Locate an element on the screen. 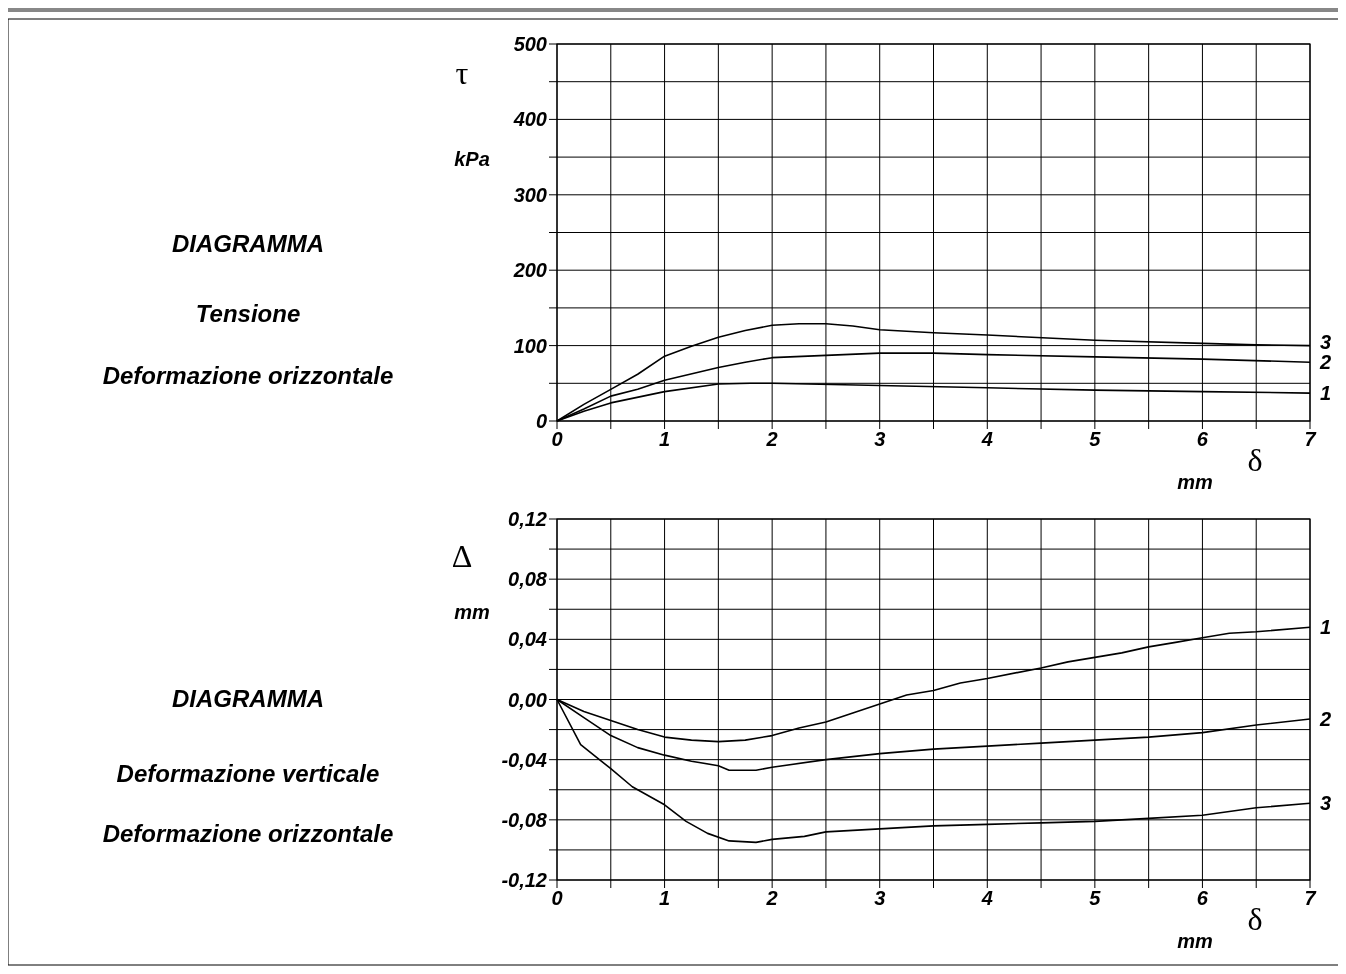 This screenshot has width=1346, height=974. y-tick-label: 0 is located at coordinates (541, 421).